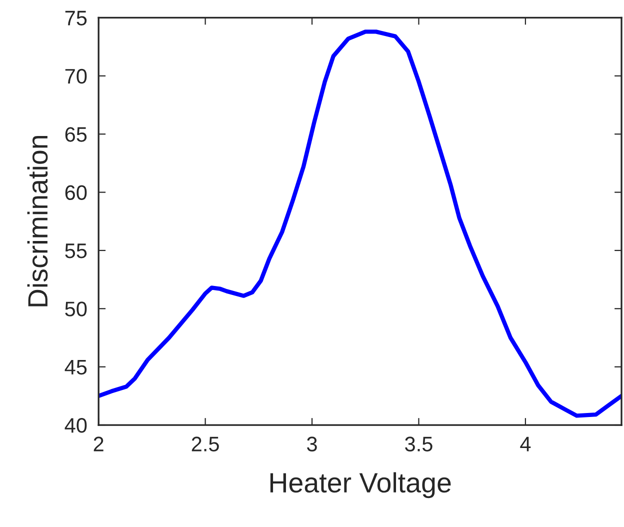 This screenshot has width=624, height=527. Describe the element at coordinates (76, 192) in the screenshot. I see `y-tick-label: 60` at that location.